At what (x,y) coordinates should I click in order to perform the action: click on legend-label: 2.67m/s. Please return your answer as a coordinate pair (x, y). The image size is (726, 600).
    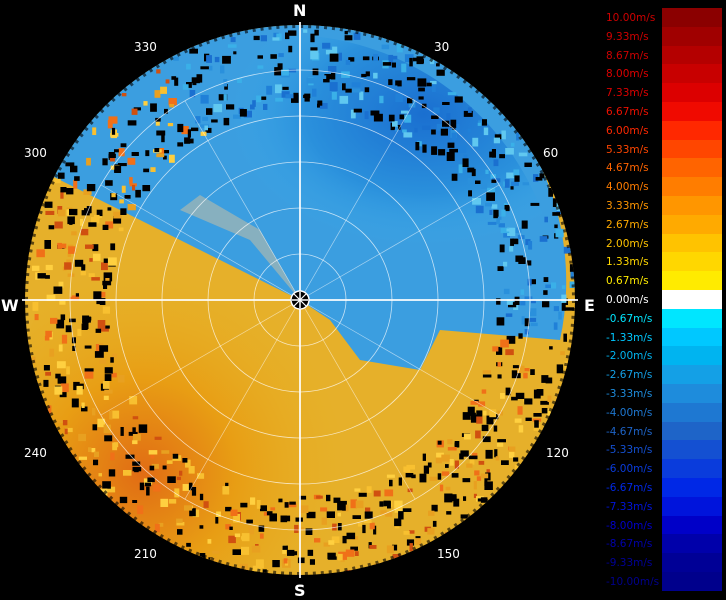
    Looking at the image, I should click on (627, 224).